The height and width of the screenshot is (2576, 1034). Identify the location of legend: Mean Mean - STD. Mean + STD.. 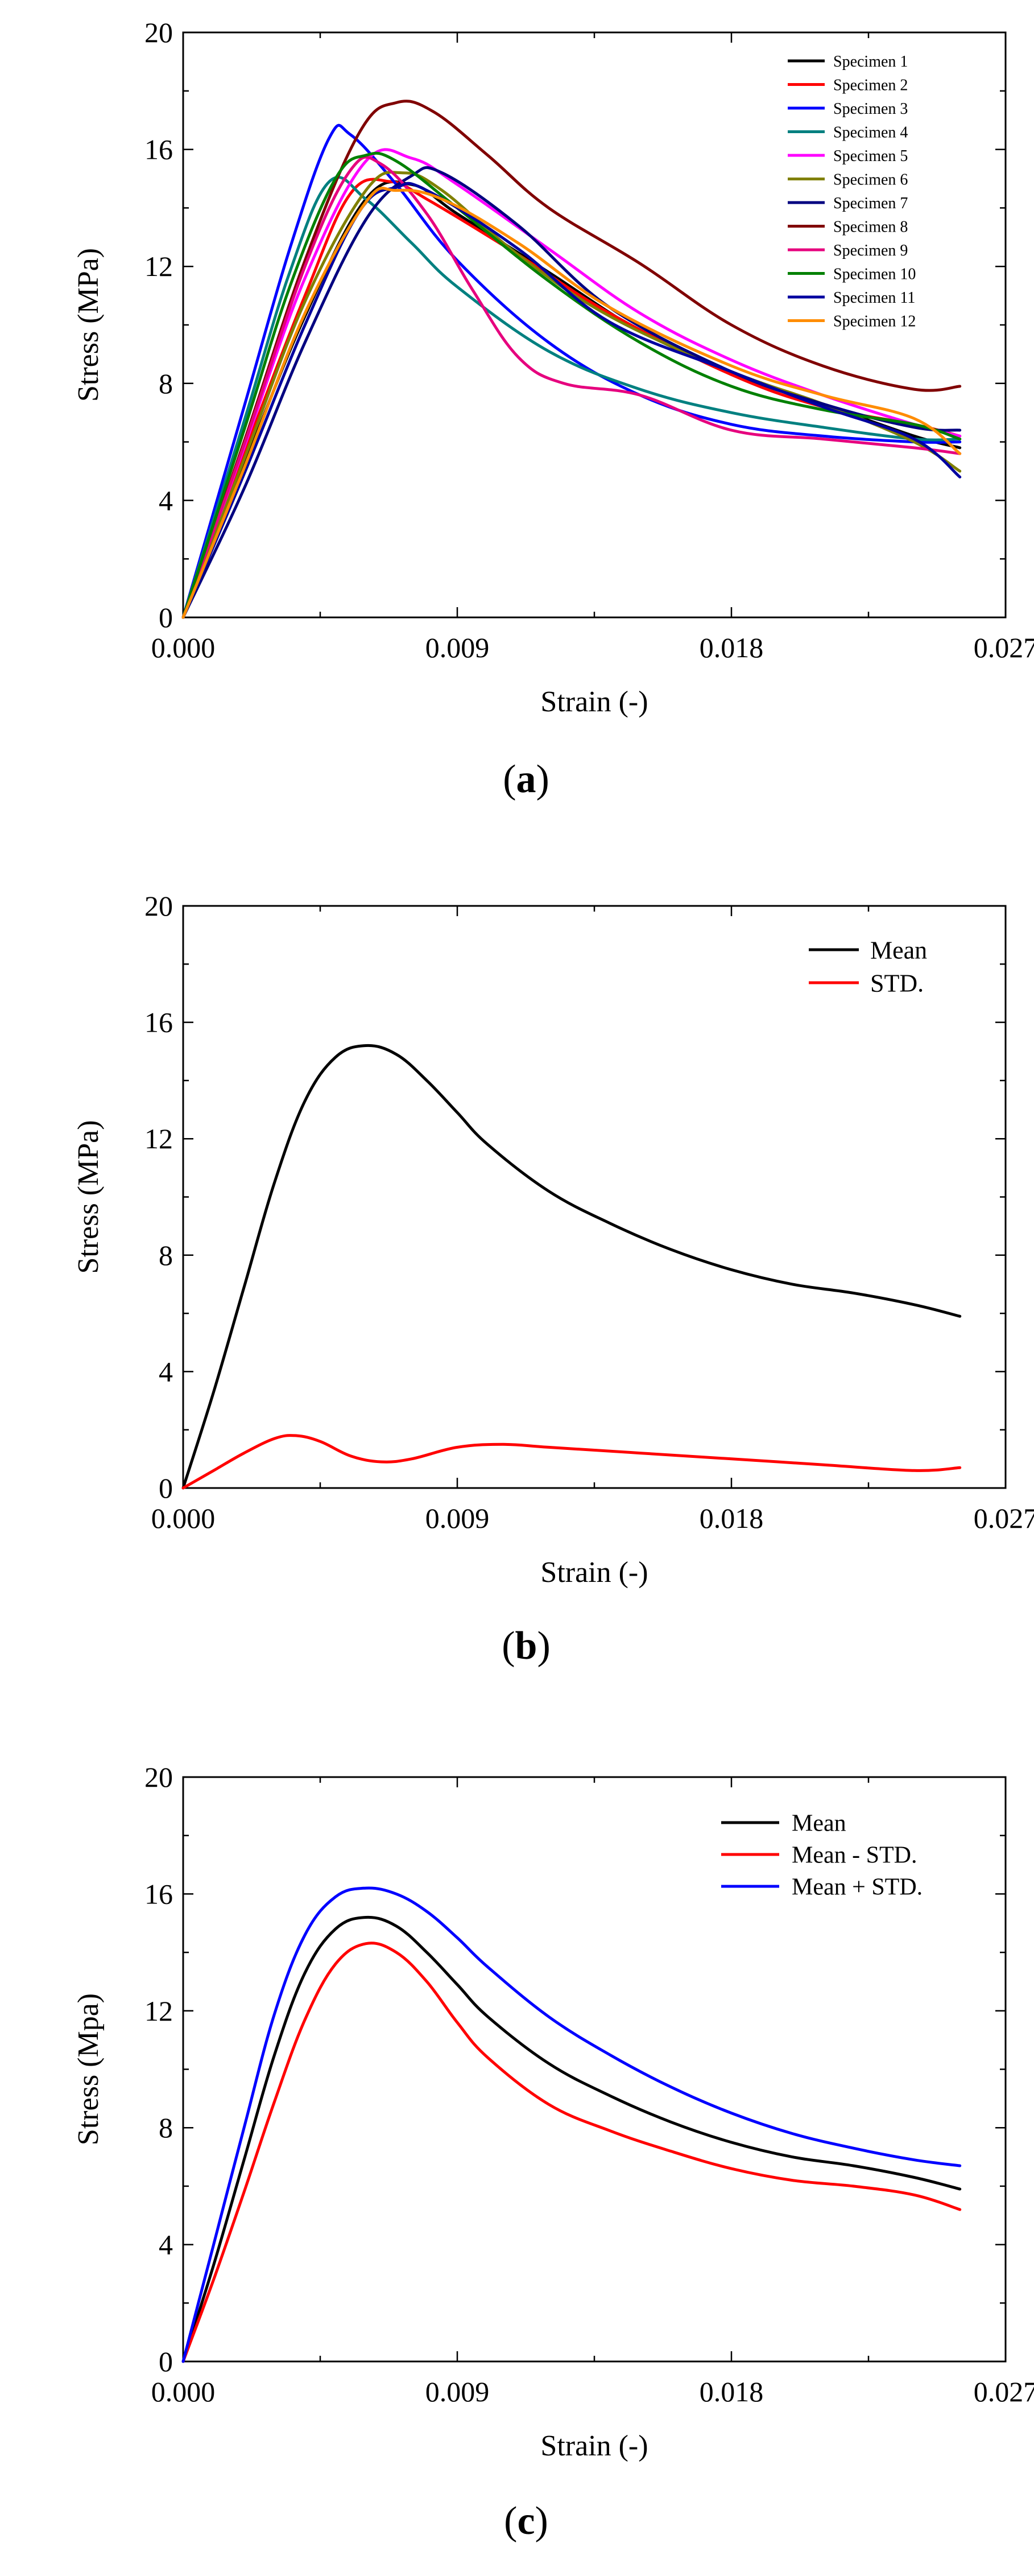
(822, 1856).